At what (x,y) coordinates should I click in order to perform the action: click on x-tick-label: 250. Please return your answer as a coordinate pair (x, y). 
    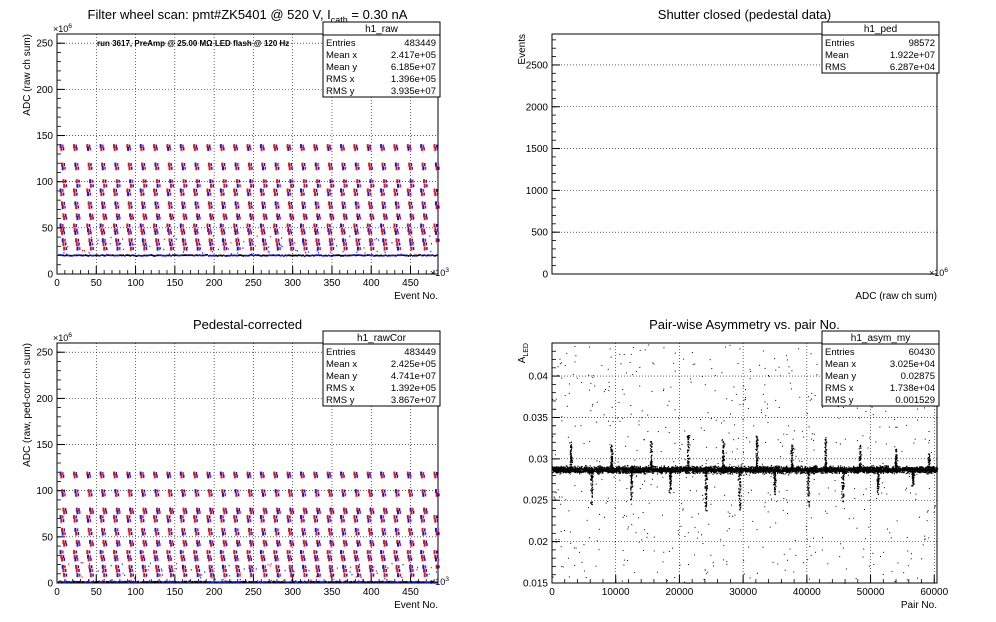
    Looking at the image, I should click on (253, 283).